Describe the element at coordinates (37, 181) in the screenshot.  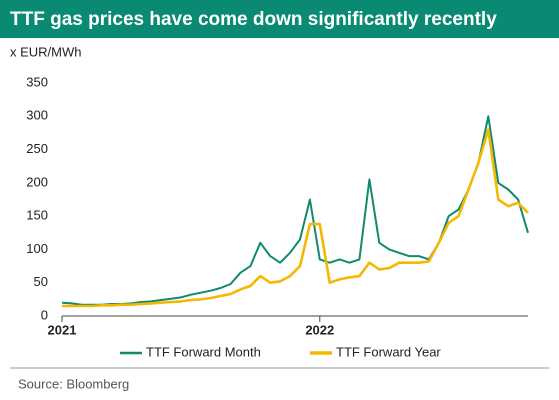
I see `y-tick-label: 200` at that location.